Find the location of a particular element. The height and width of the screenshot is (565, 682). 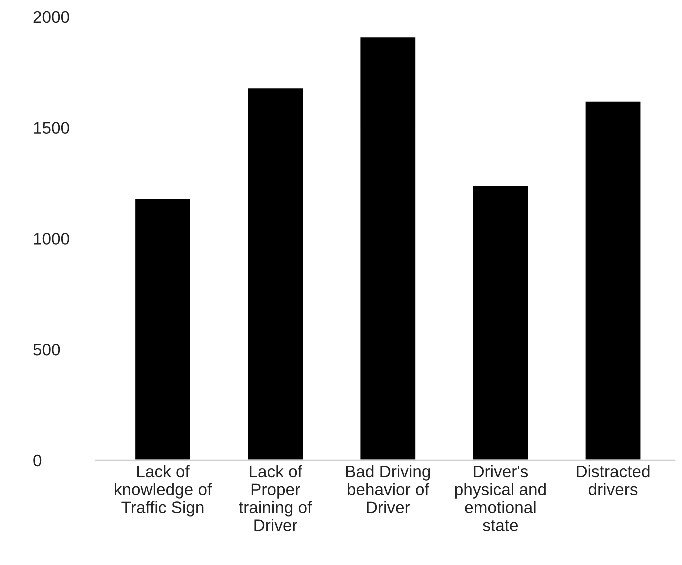

x-tick-label: Distracted drivers is located at coordinates (613, 480).